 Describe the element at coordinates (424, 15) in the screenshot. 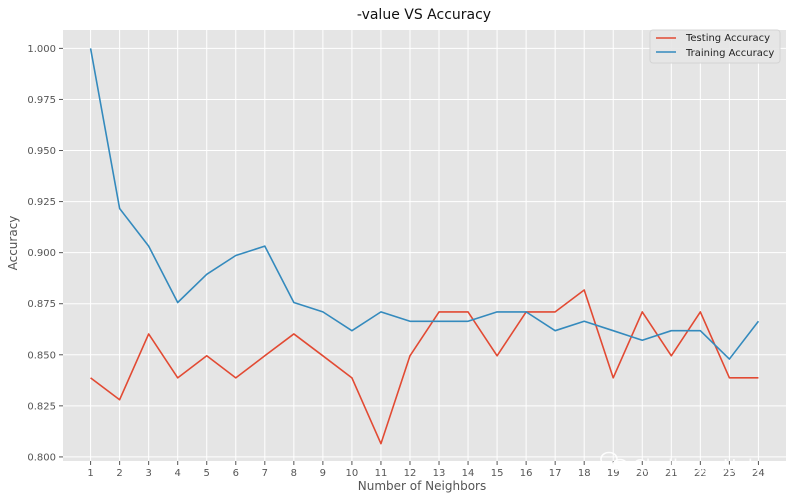

I see `chart-title: -value VS Accuracy` at that location.